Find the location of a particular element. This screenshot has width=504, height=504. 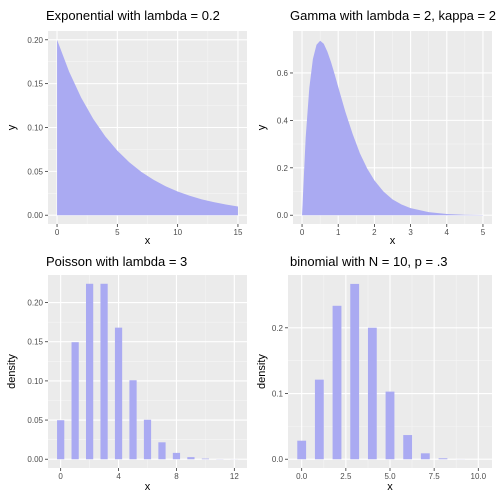

x-tick-label: 2.5 is located at coordinates (346, 476).